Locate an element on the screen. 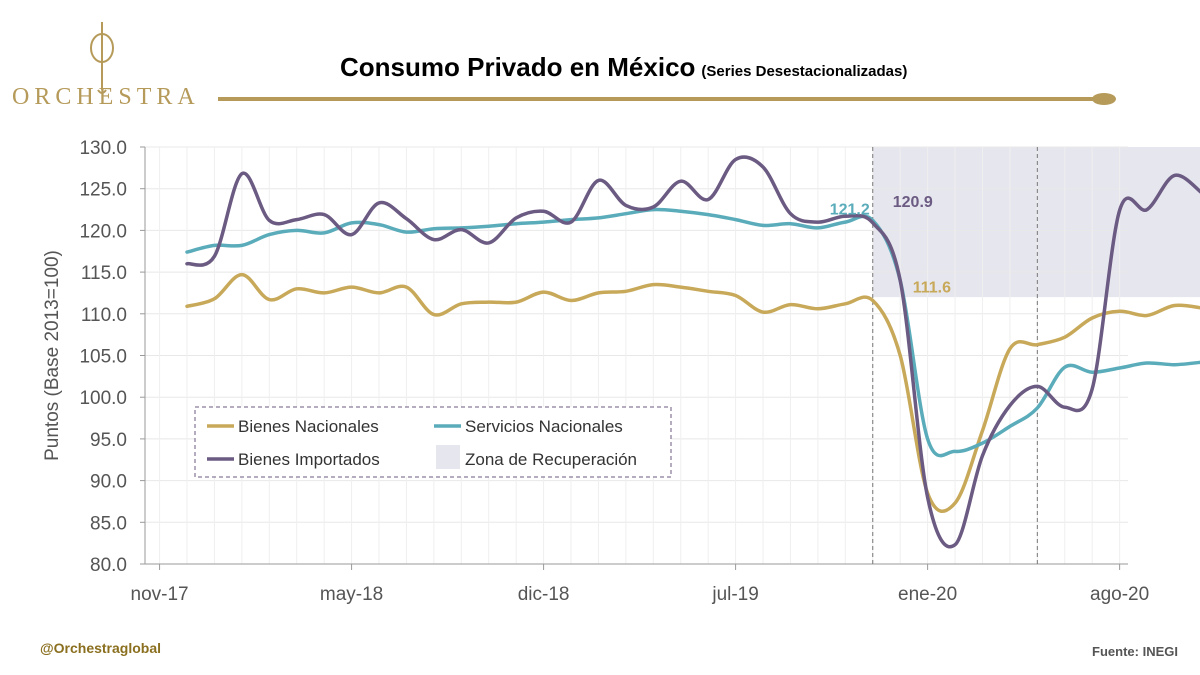 The width and height of the screenshot is (1200, 675). chart-title-text: Consumo Privado en México is located at coordinates (518, 67).